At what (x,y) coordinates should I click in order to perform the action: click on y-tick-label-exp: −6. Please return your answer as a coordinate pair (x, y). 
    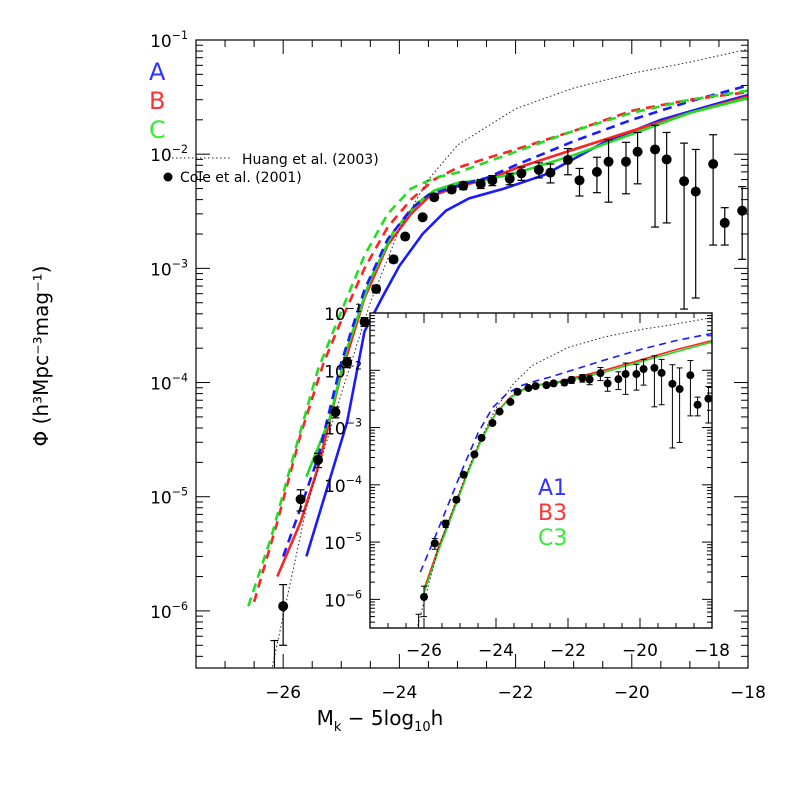
    Looking at the image, I should click on (354, 594).